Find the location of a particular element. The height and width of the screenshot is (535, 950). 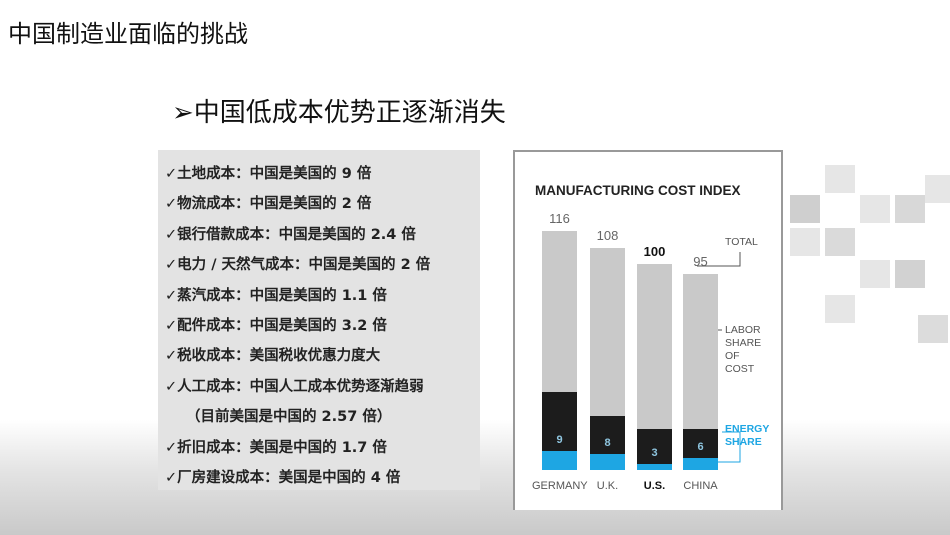

energy-label: 6 is located at coordinates (700, 446).